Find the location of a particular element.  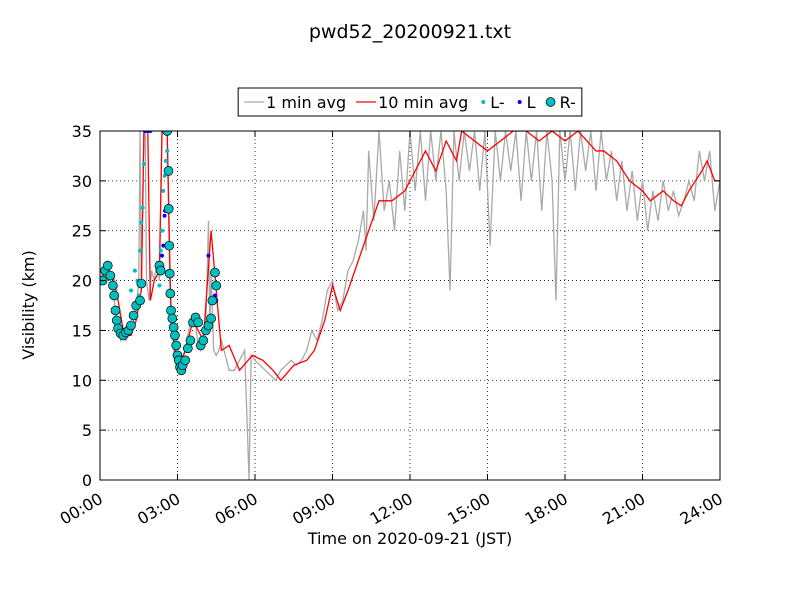

legend-box is located at coordinates (410, 102).